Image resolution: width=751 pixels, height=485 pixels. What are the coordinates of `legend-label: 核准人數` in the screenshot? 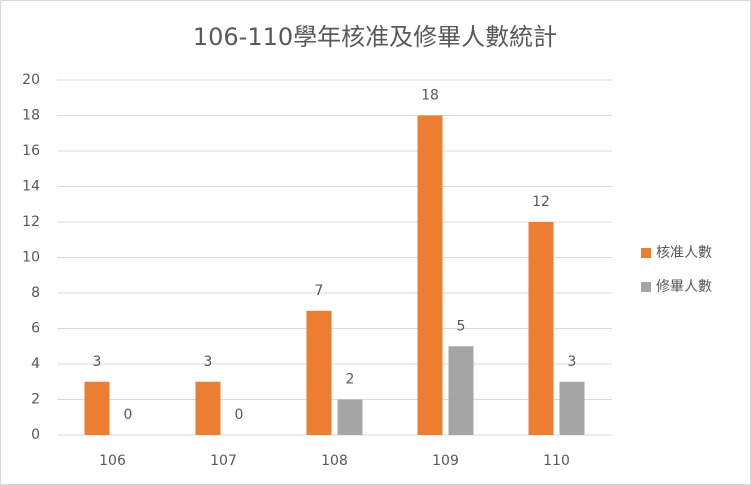 It's located at (684, 253).